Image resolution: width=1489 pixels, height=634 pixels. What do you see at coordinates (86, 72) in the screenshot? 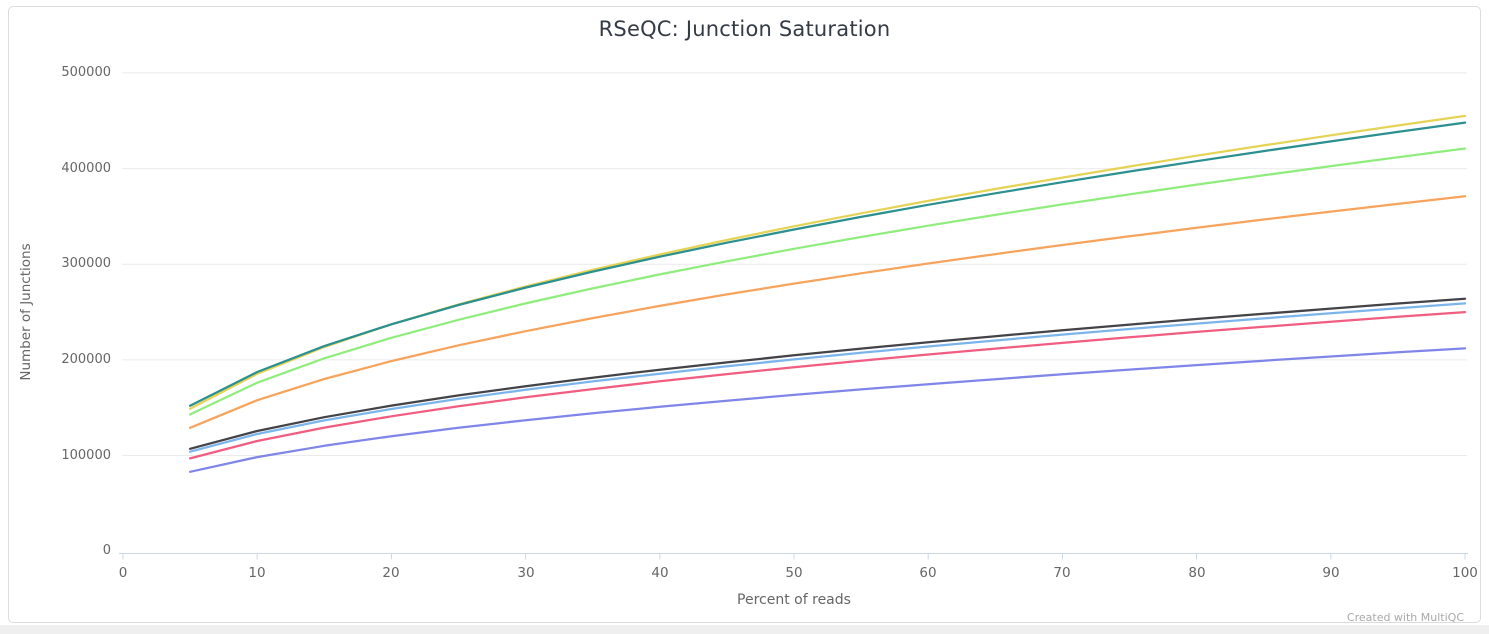
I see `y-tick-label: 500000` at bounding box center [86, 72].